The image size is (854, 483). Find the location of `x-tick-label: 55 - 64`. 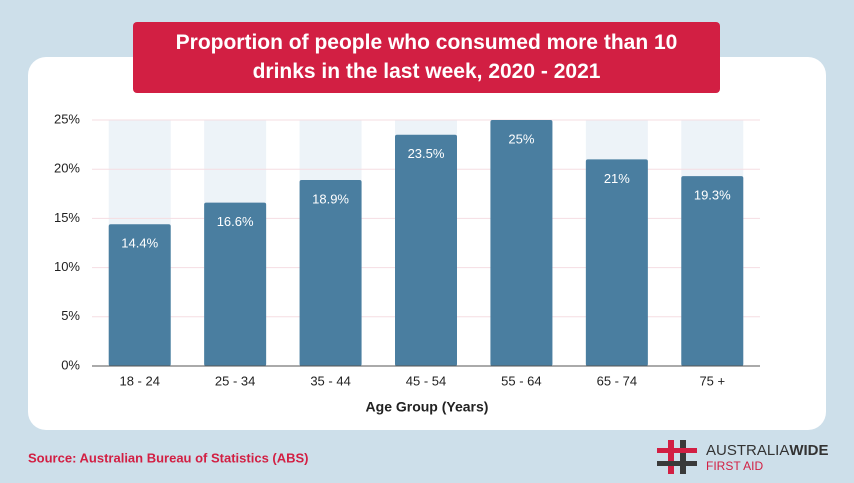

x-tick-label: 55 - 64 is located at coordinates (521, 380).